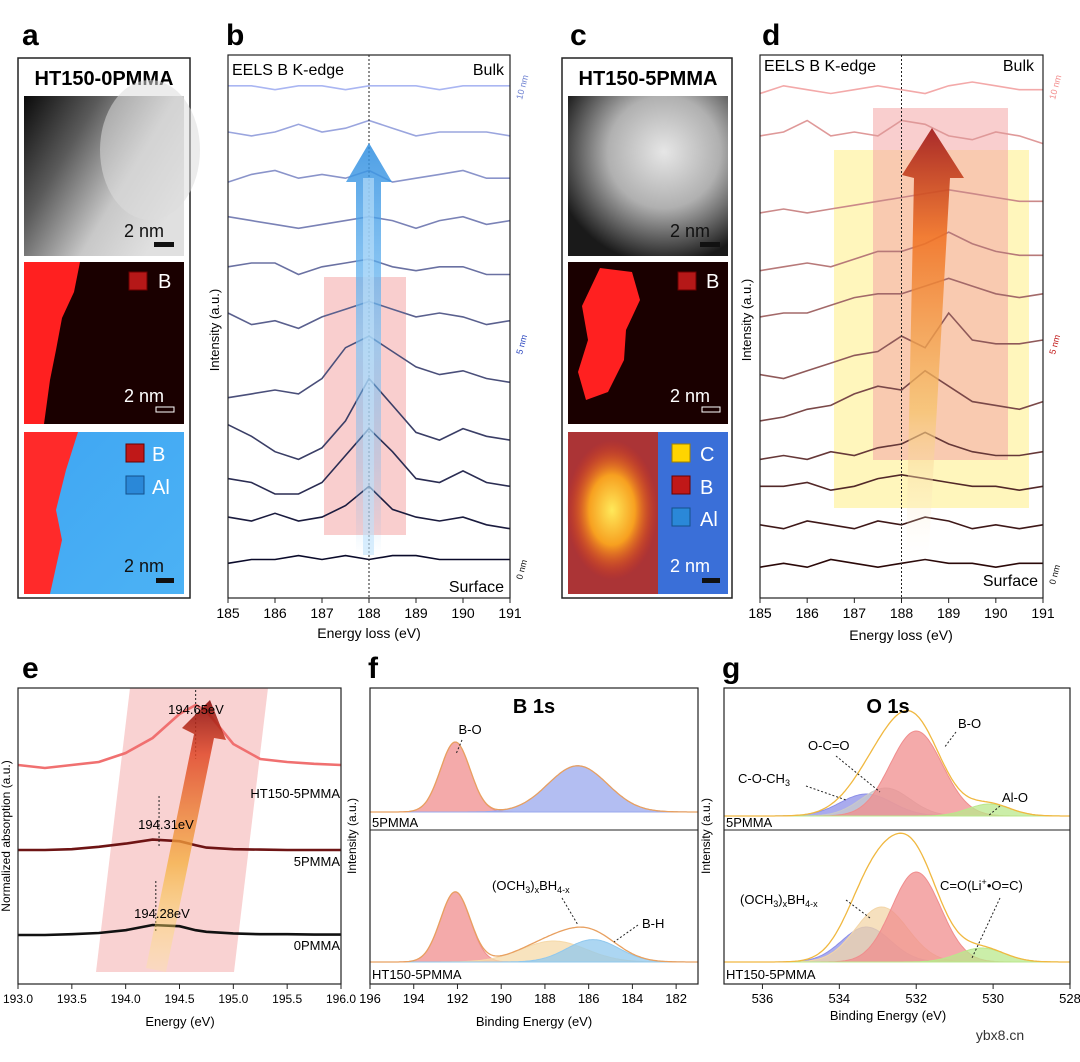  I want to click on chart-title-b: EELS B K-edge, so click(288, 70).